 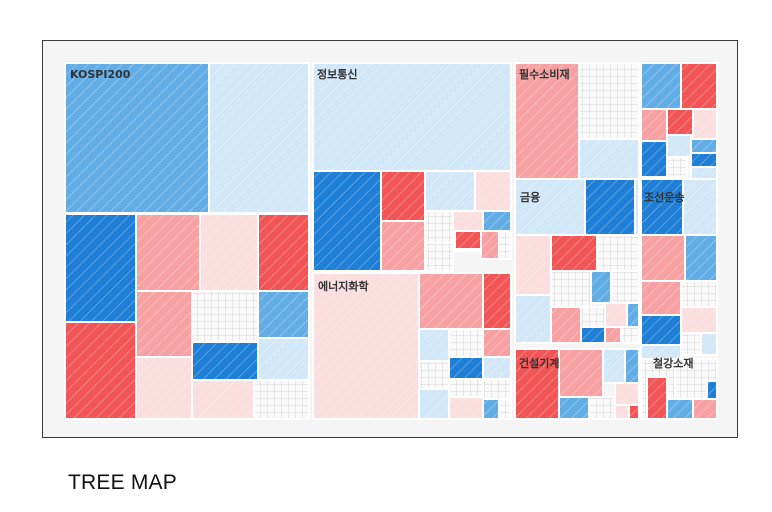 I want to click on sector-label: 필수소비재, so click(x=544, y=74).